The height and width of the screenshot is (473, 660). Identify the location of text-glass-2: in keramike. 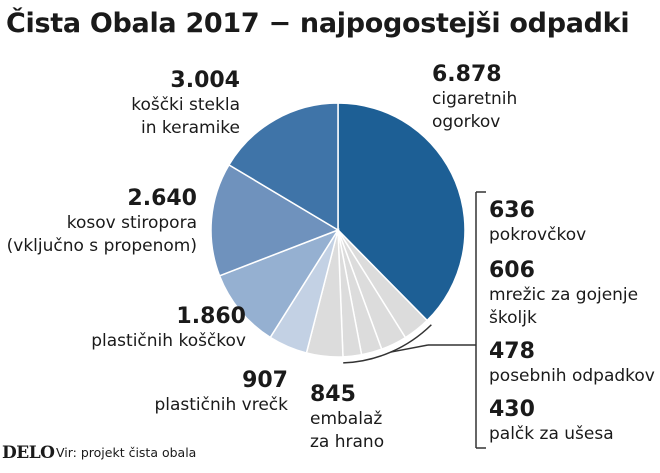
(190, 128).